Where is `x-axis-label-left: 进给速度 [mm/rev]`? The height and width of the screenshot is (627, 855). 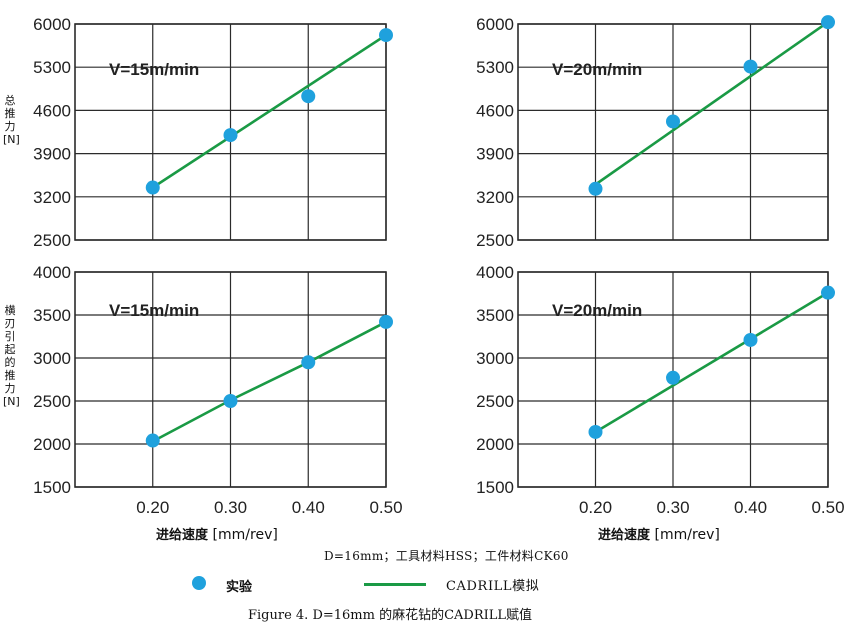
x-axis-label-left: 进给速度 [mm/rev] is located at coordinates (217, 533).